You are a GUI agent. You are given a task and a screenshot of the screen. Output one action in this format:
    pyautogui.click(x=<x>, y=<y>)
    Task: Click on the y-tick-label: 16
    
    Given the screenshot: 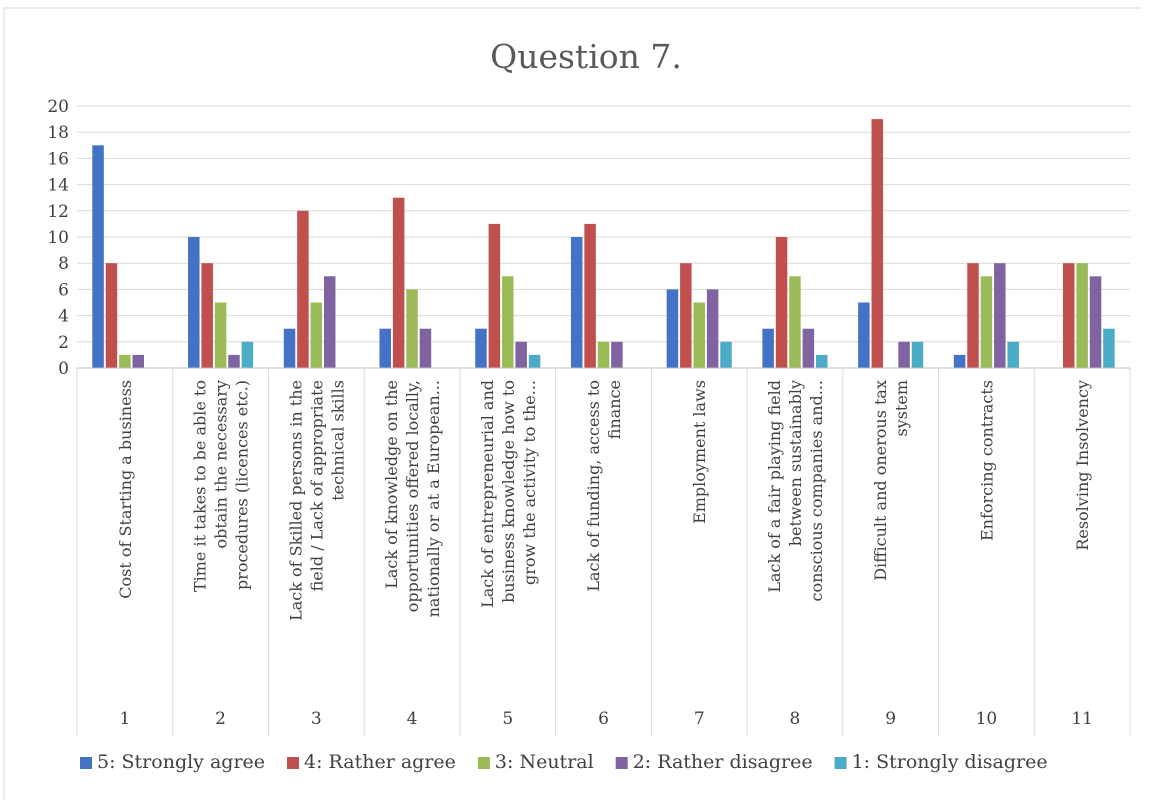 What is the action you would take?
    pyautogui.click(x=58, y=159)
    